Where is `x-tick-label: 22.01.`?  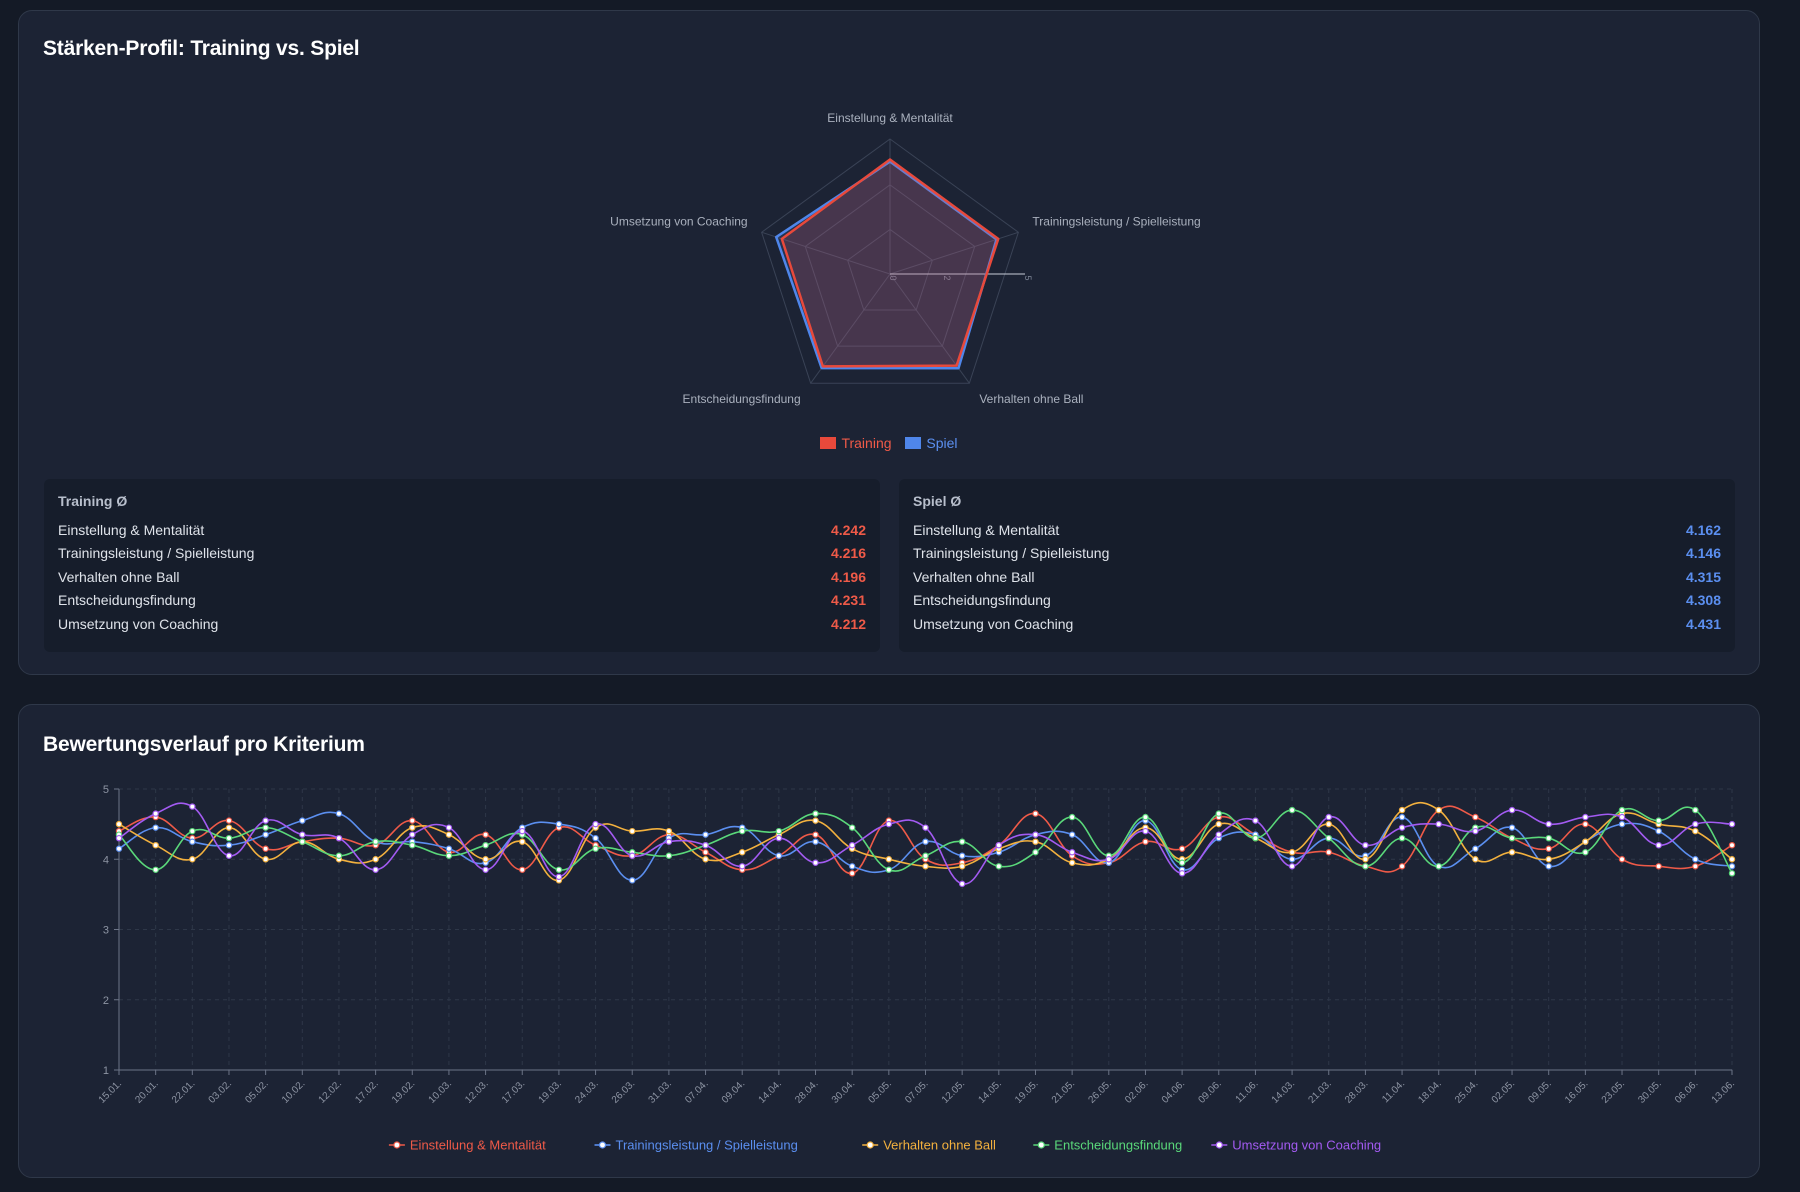
x-tick-label: 22.01. is located at coordinates (183, 1091).